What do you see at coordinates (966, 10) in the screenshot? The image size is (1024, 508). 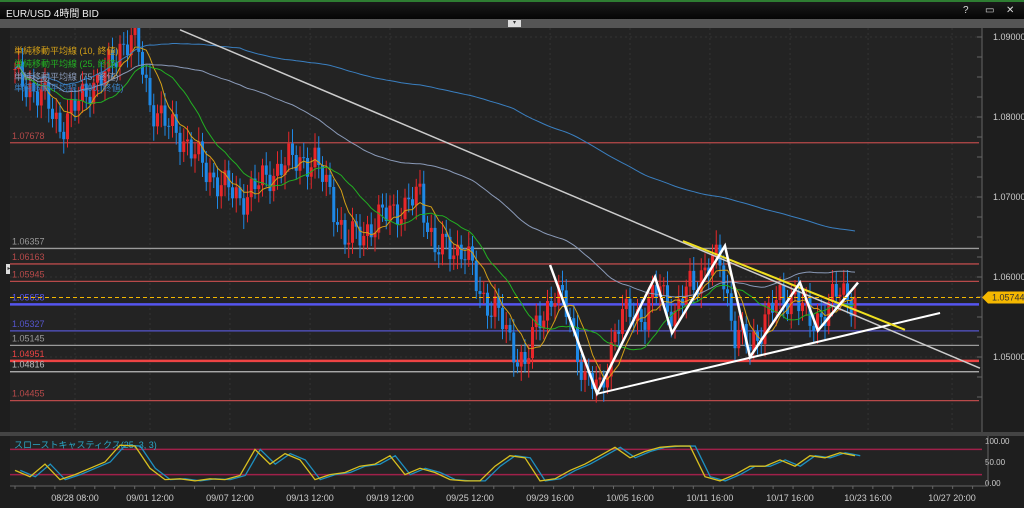 I see `help-button: ?` at bounding box center [966, 10].